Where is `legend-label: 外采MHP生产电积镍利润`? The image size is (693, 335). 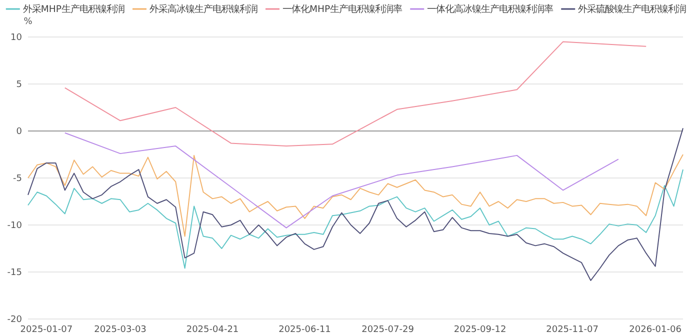 legend-label: 外采MHP生产电积镍利润 is located at coordinates (73, 9).